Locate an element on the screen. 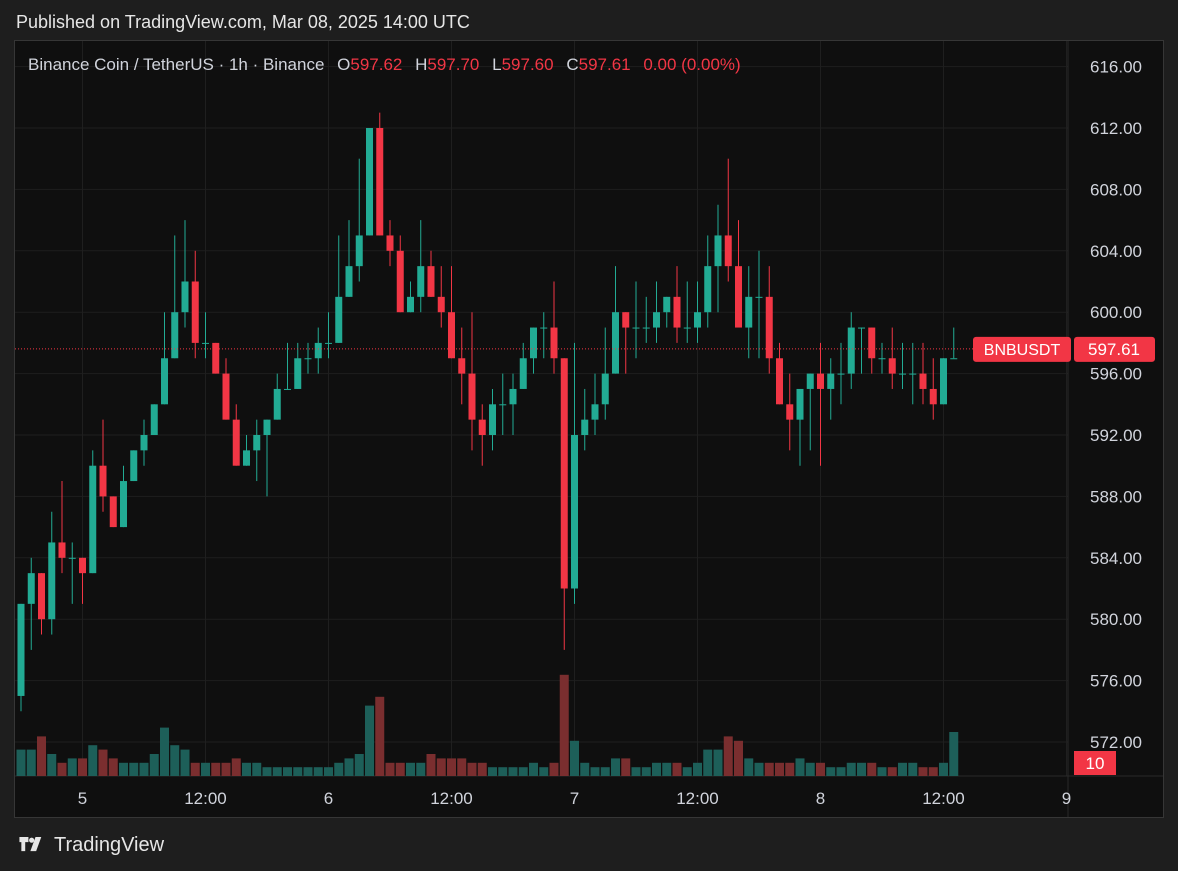  open-label: O is located at coordinates (344, 64).